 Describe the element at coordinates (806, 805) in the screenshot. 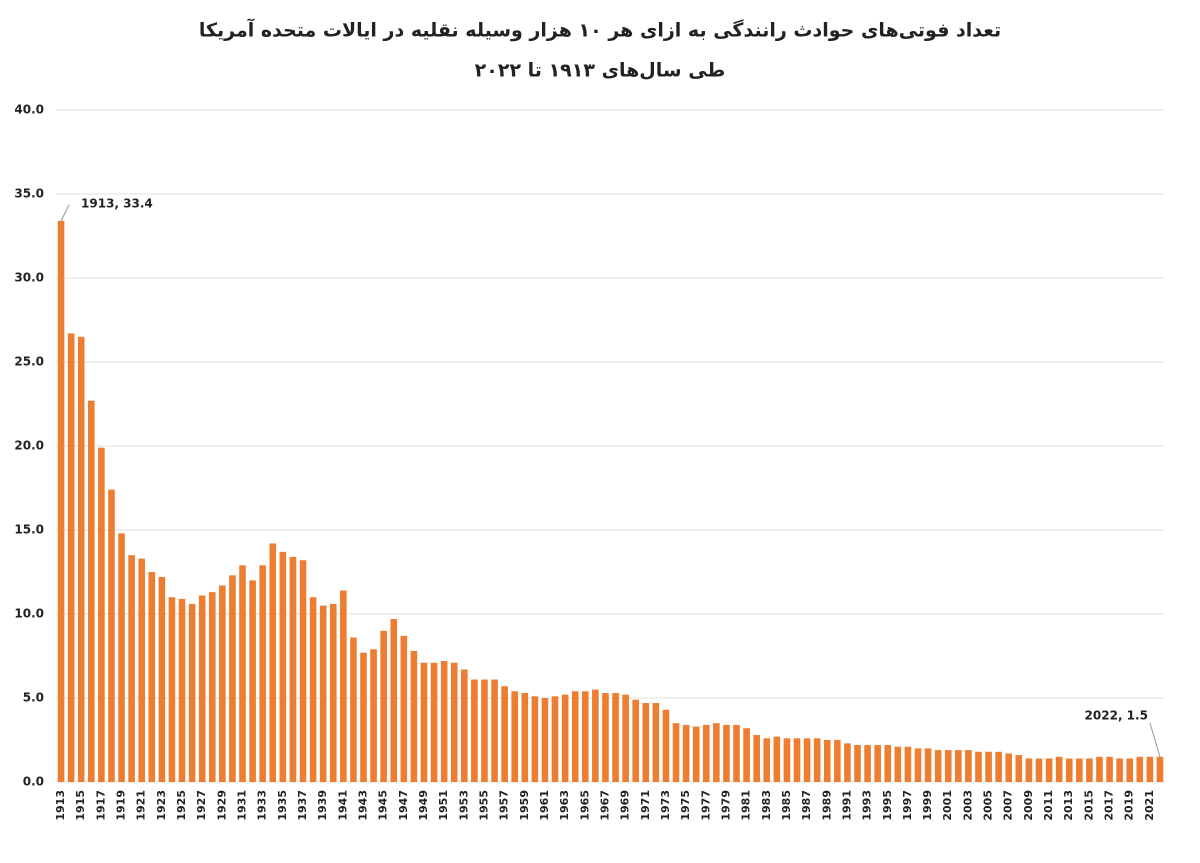

I see `x-tick-label: 1987` at that location.